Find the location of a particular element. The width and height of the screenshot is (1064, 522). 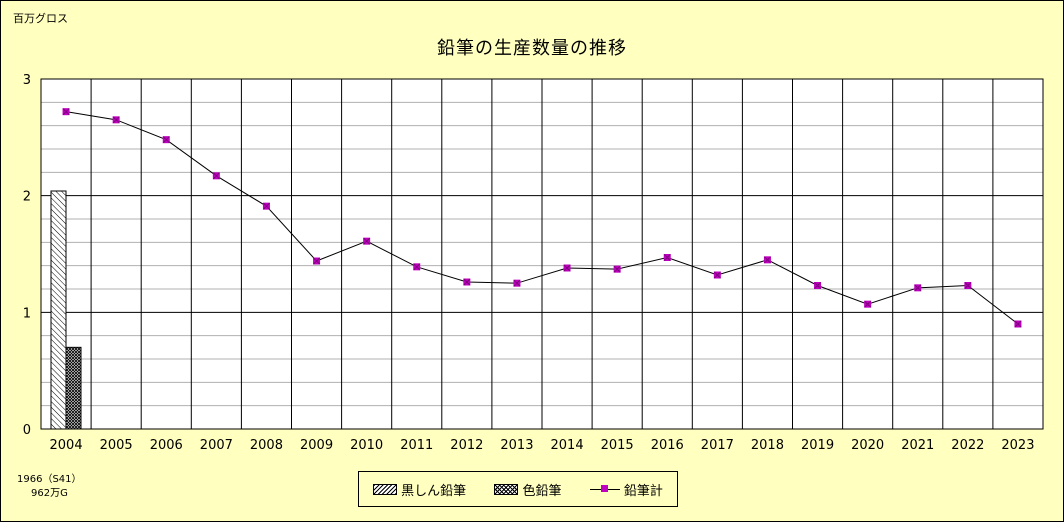

x-tick-label: 2018 is located at coordinates (767, 445).